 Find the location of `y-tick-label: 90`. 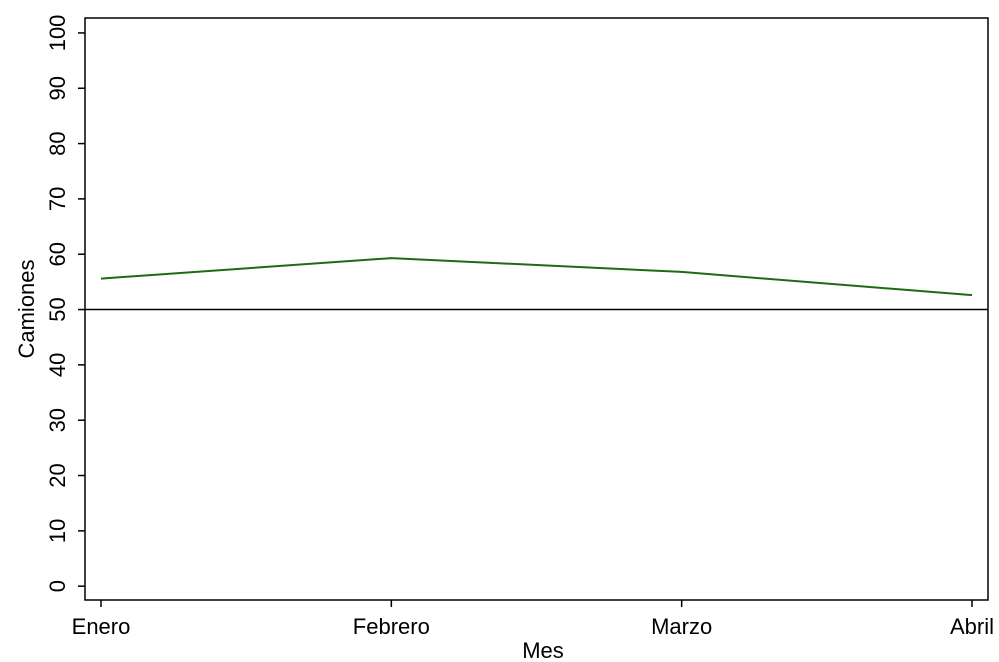

y-tick-label: 90 is located at coordinates (57, 88).